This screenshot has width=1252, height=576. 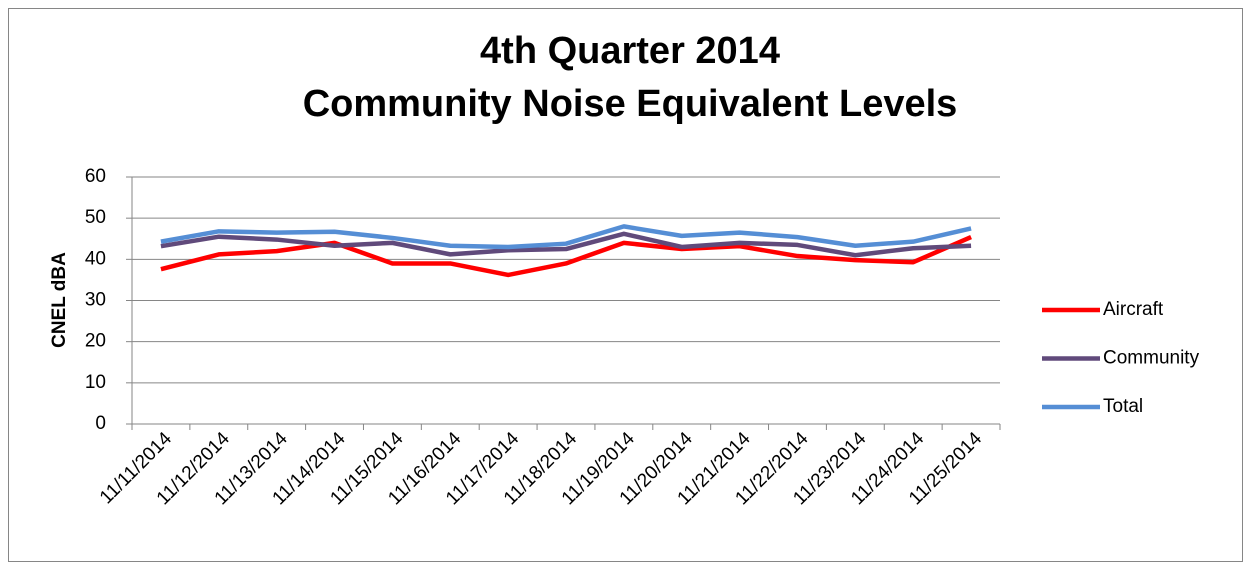 What do you see at coordinates (1133, 309) in the screenshot?
I see `legend-label: Aircraft` at bounding box center [1133, 309].